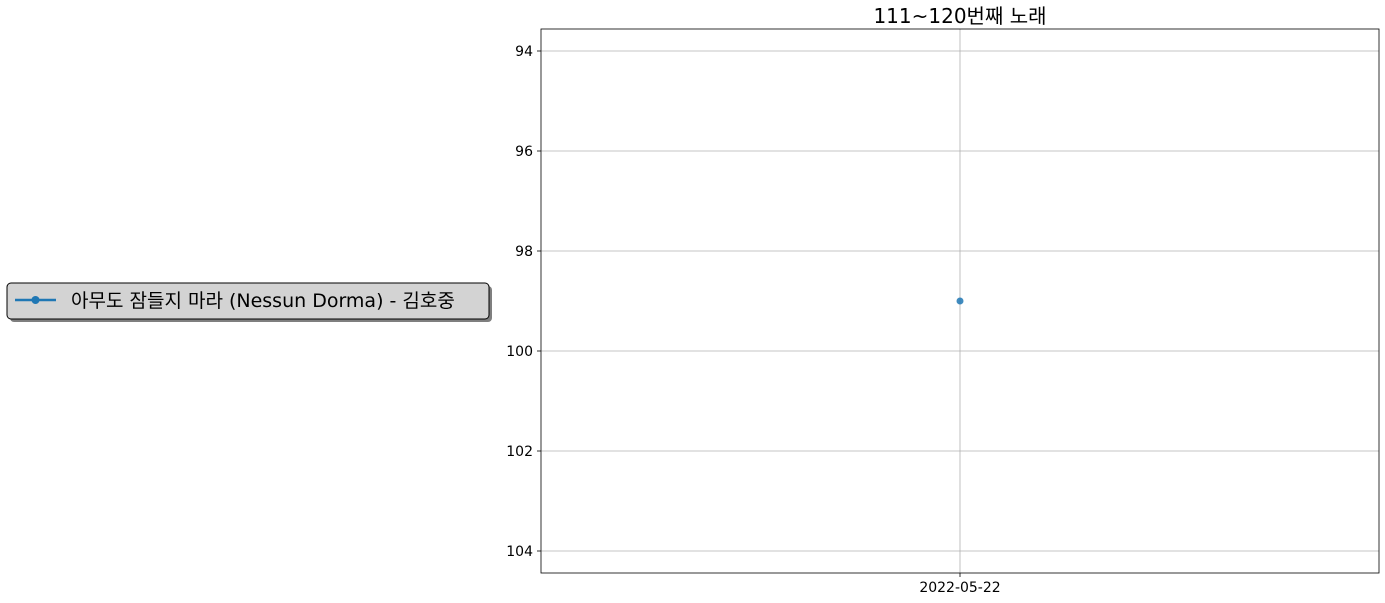 The height and width of the screenshot is (603, 1385). I want to click on legend-series-label: 아무도 잠들지 마라 (Nessun Dorma) - 김호중, so click(263, 301).